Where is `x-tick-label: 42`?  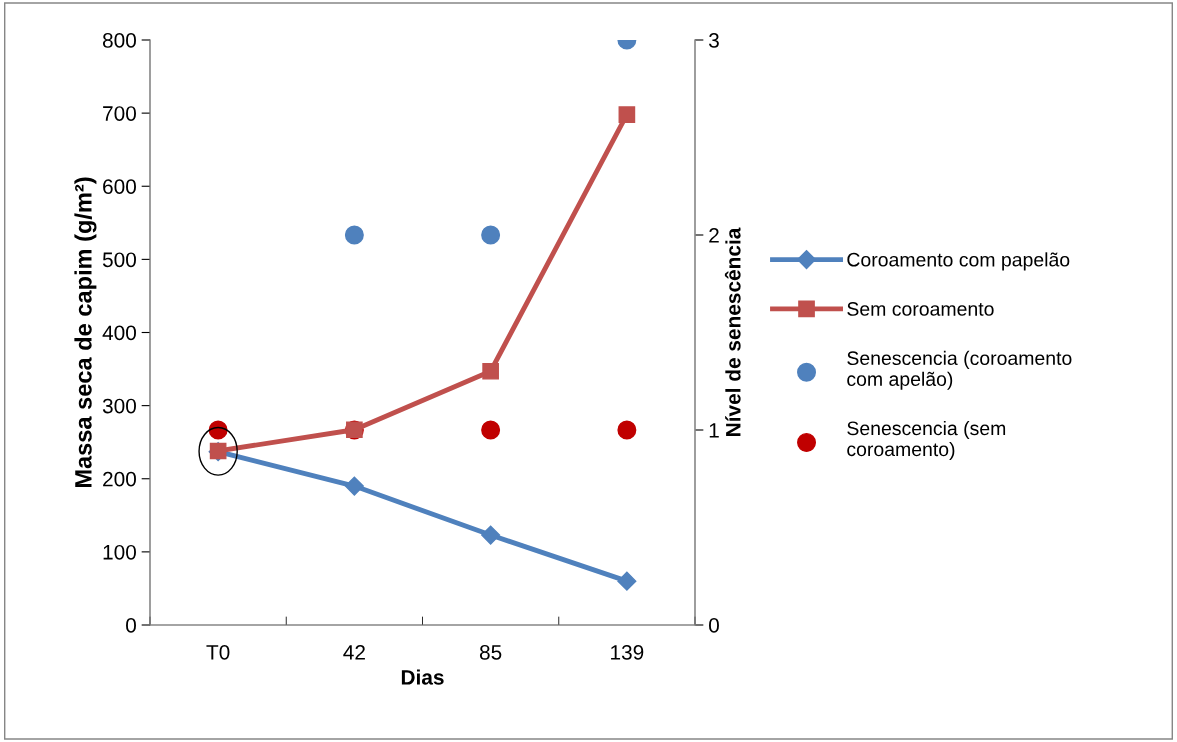 x-tick-label: 42 is located at coordinates (354, 652).